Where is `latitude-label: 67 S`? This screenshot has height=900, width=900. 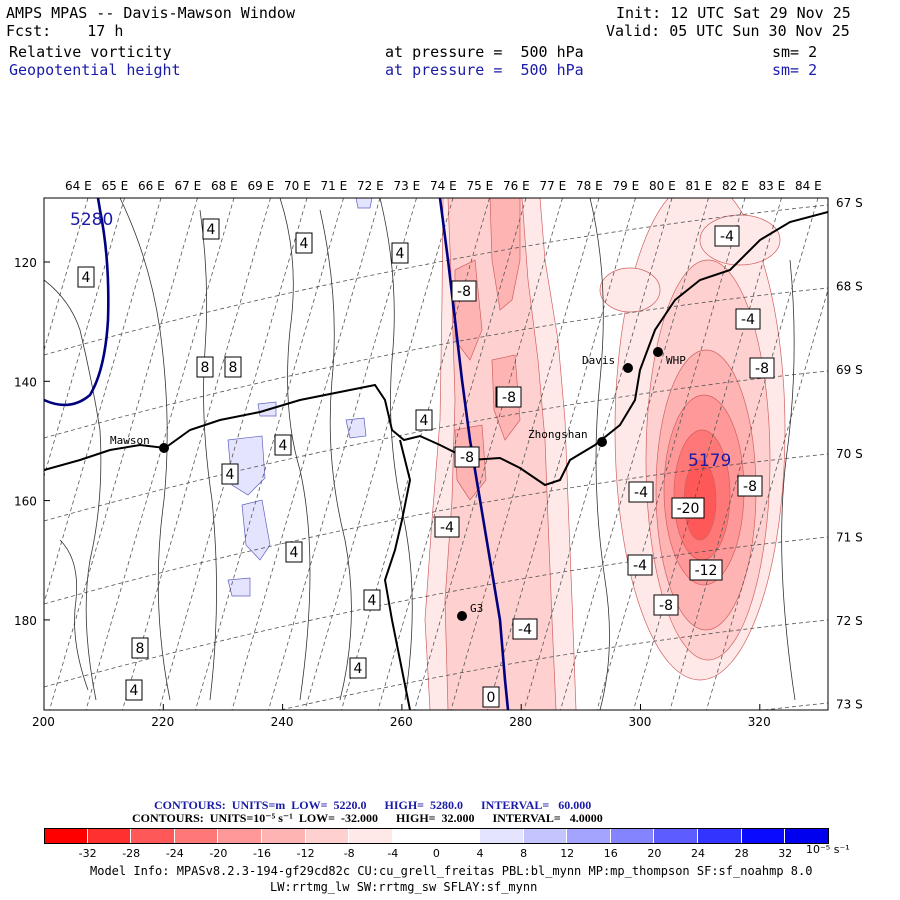
latitude-label: 67 S is located at coordinates (849, 203).